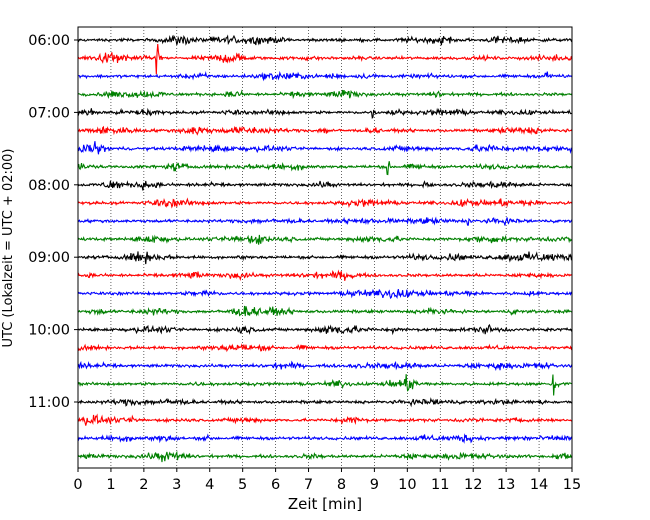  What do you see at coordinates (8, 248) in the screenshot?
I see `y-axis-label: UTC (Lokalzeit = UTC + 02:00)` at bounding box center [8, 248].